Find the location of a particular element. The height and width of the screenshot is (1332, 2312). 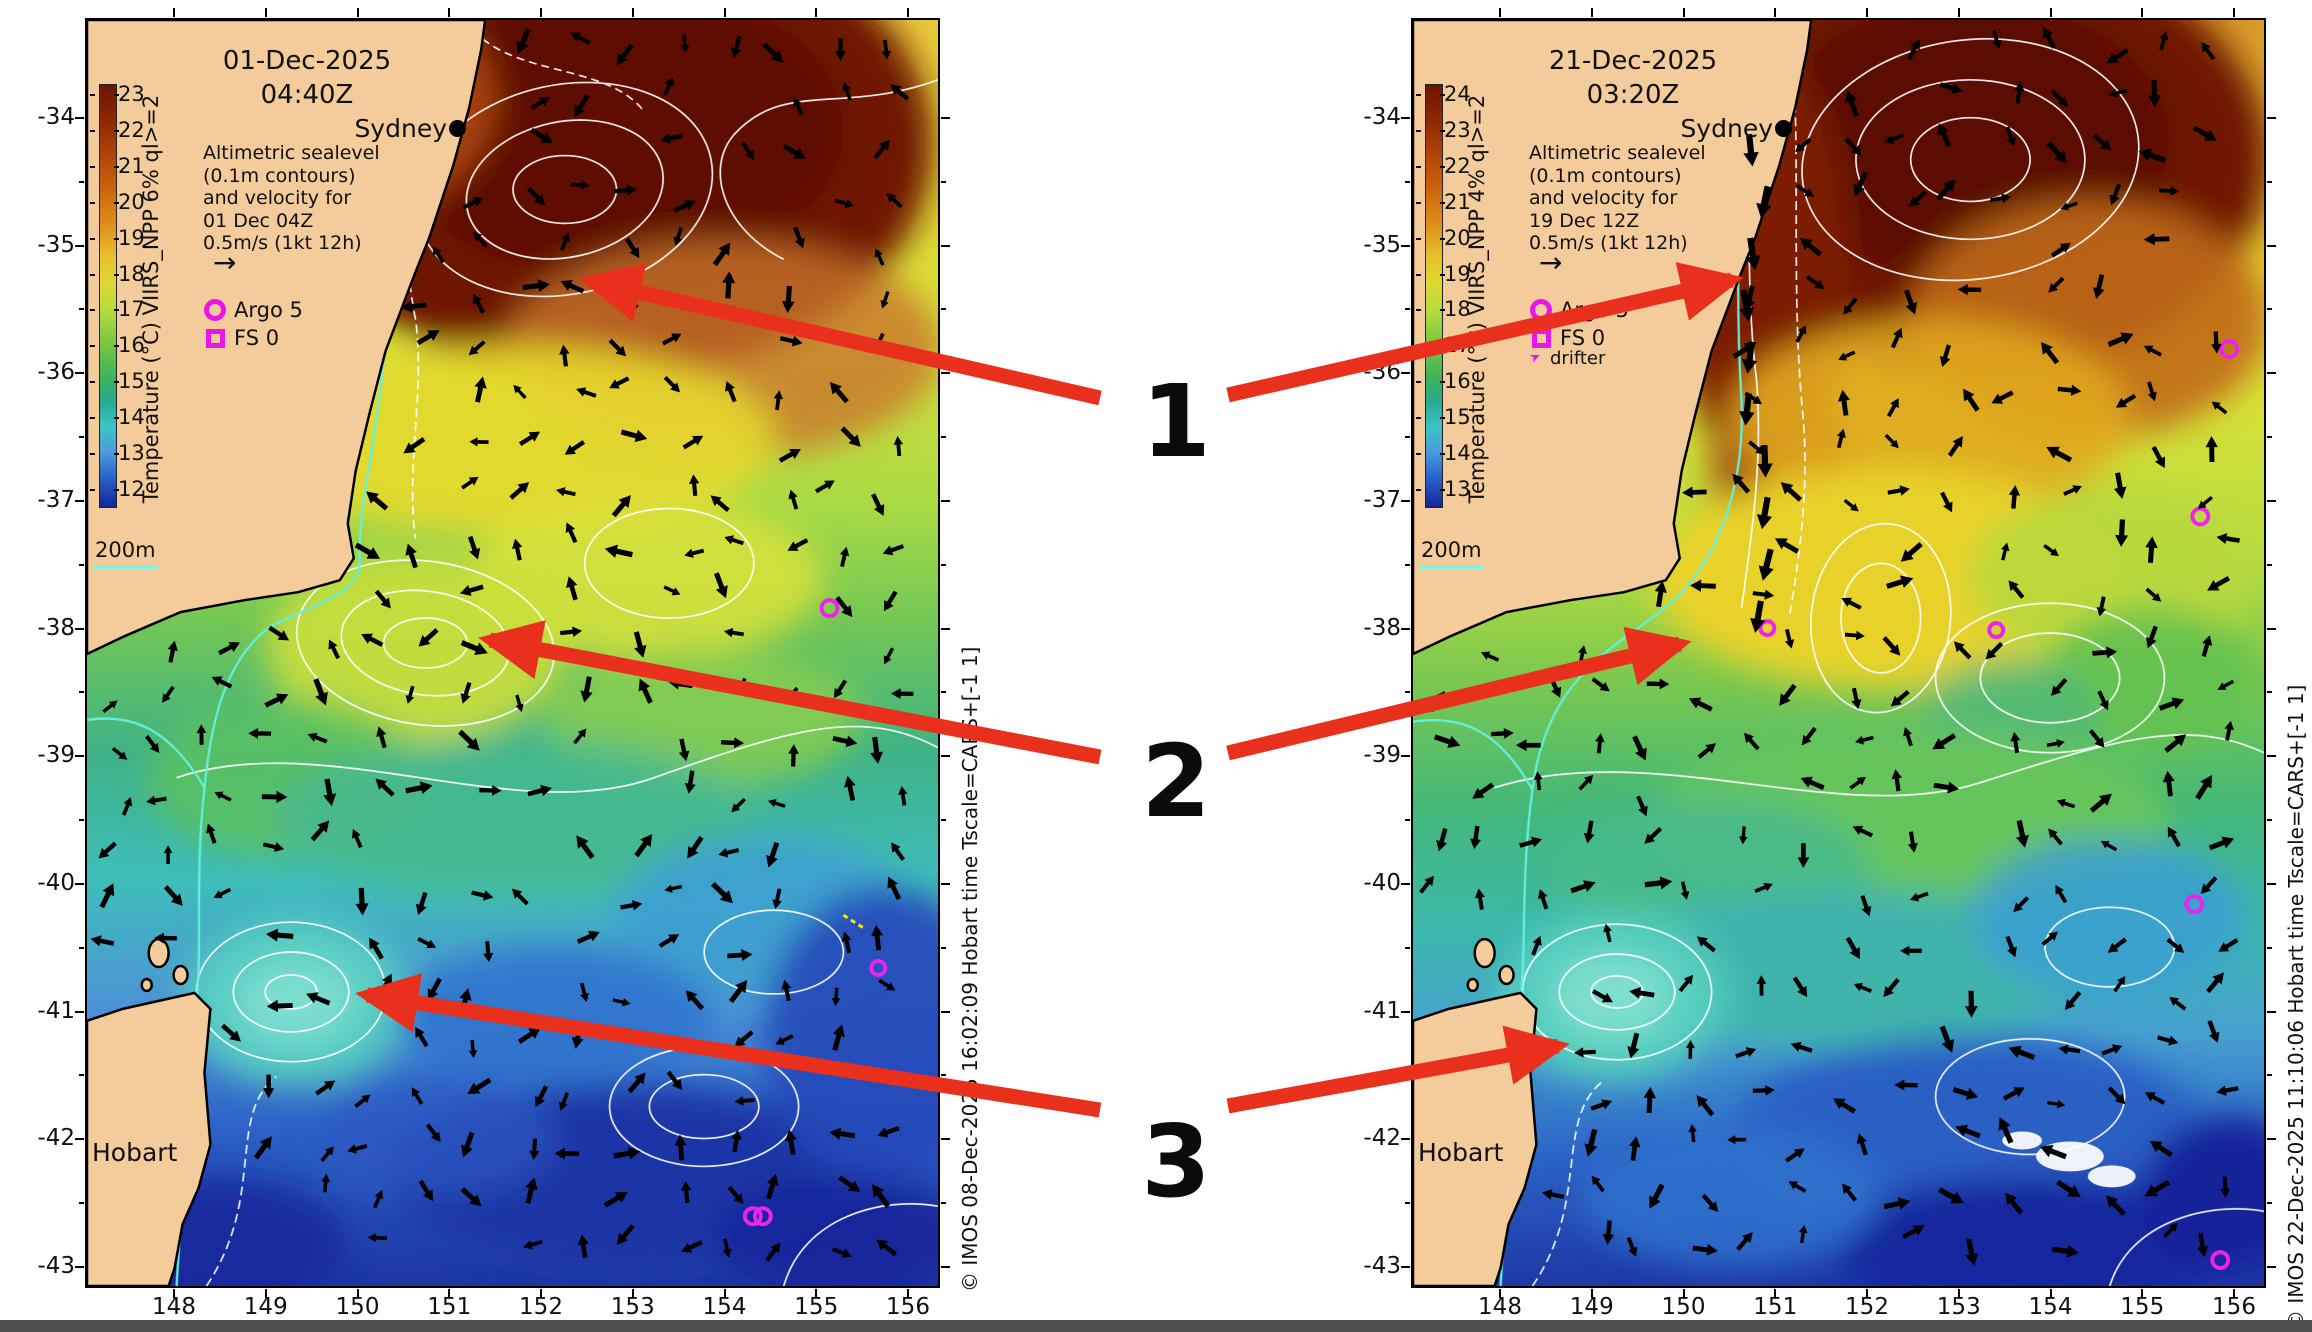

colorbar-tick-label: 13 is located at coordinates (1457, 488).